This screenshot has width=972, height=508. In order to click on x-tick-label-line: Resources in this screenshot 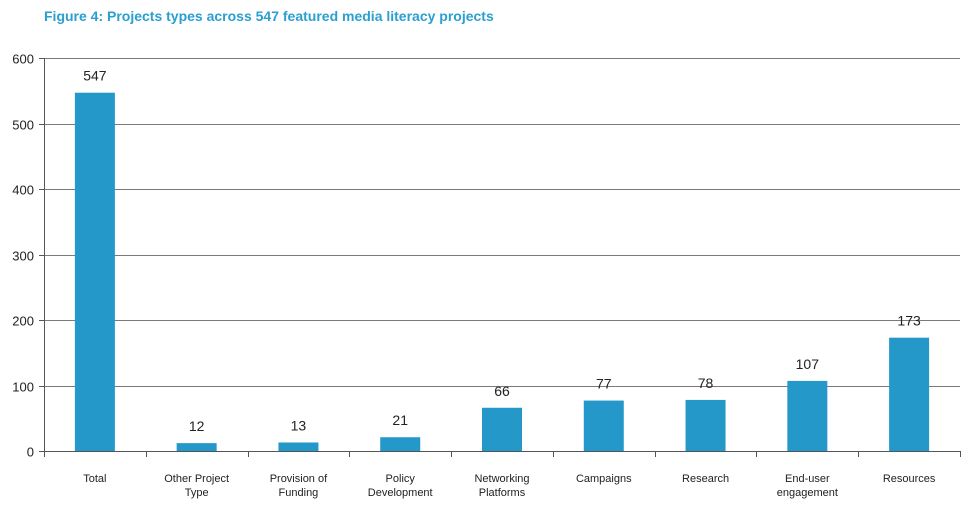, I will do `click(909, 479)`.